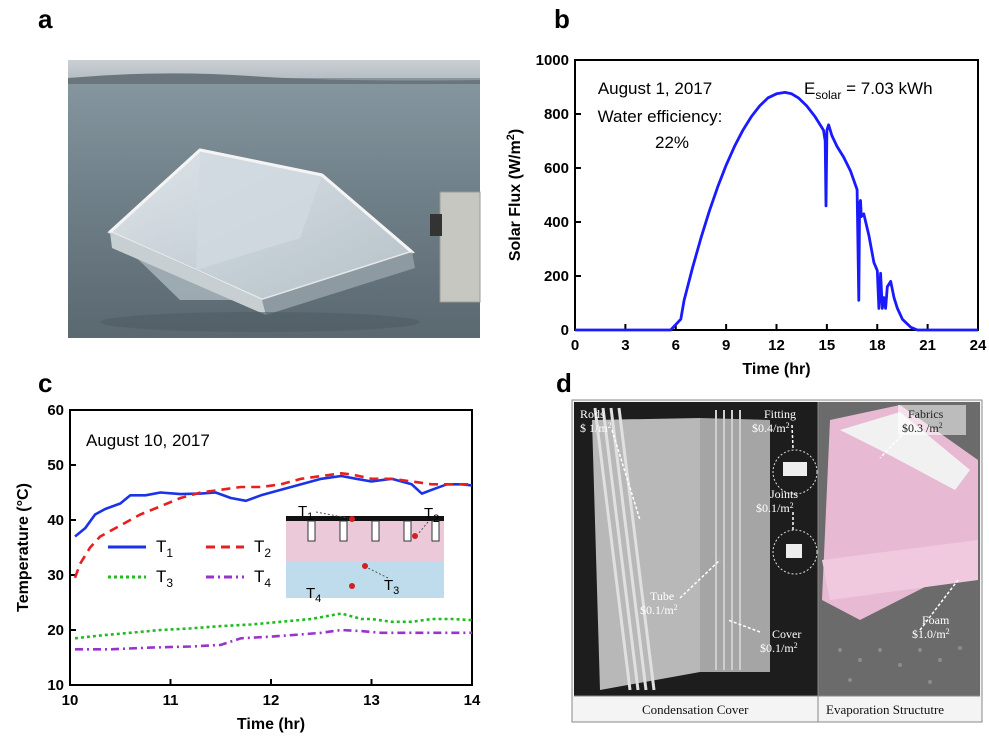  I want to click on inset-top-layer, so click(365, 518).